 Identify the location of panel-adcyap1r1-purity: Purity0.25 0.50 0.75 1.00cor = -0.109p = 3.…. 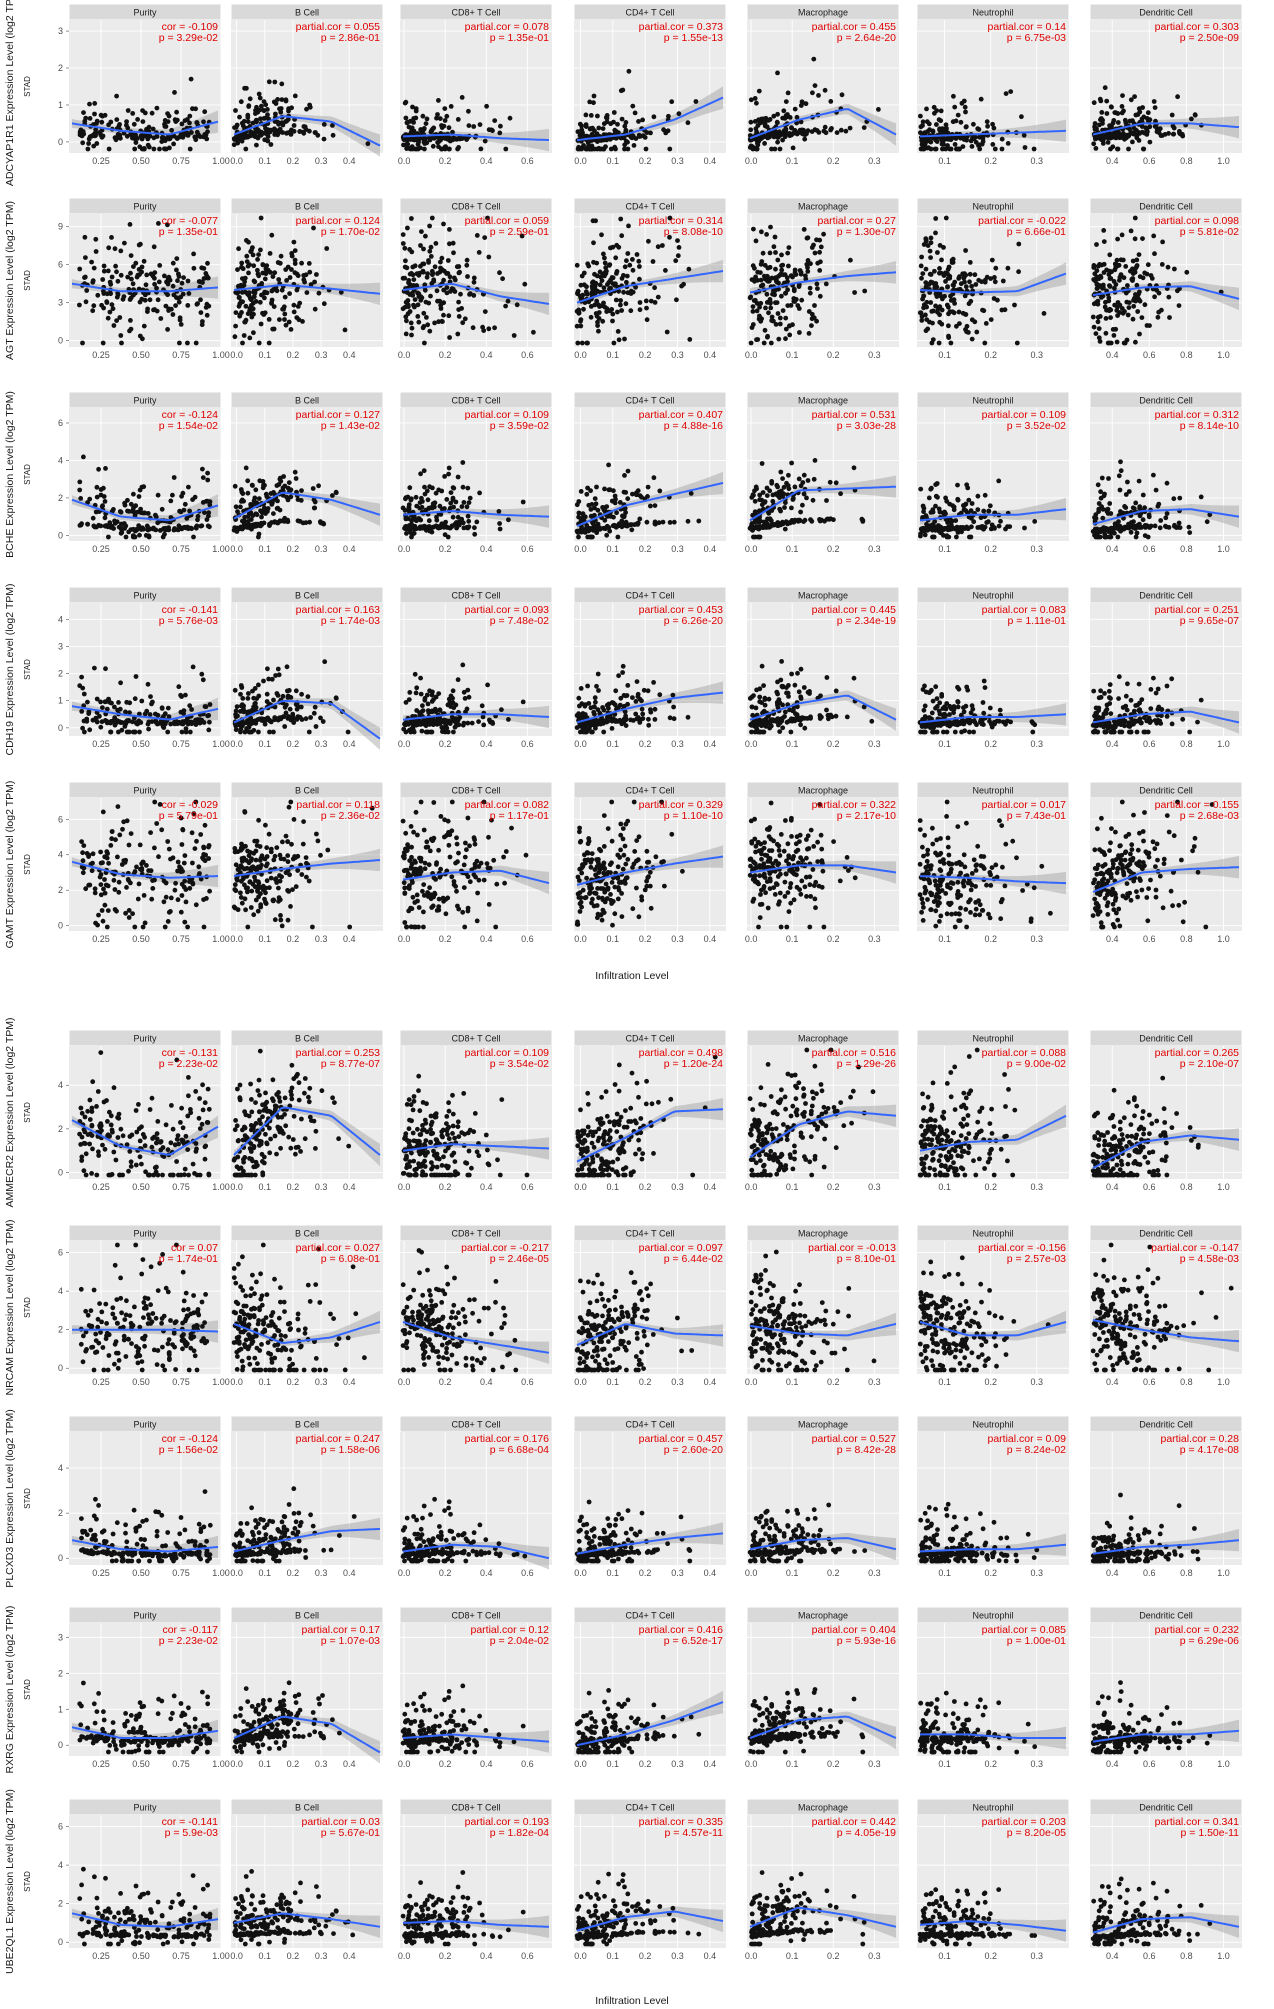
(149, 85).